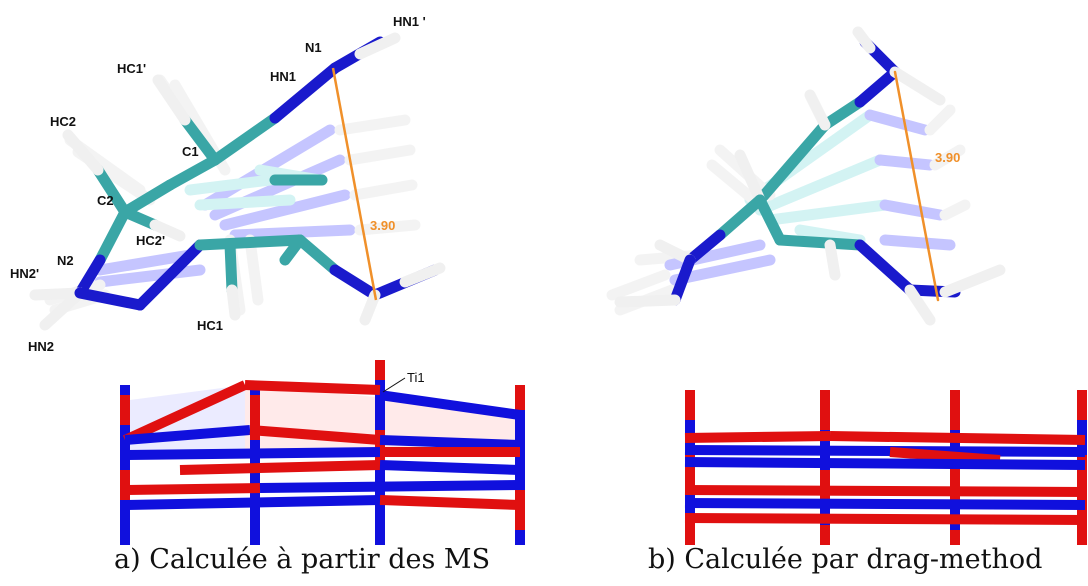  I want to click on distance-line-b, so click(916, 186).